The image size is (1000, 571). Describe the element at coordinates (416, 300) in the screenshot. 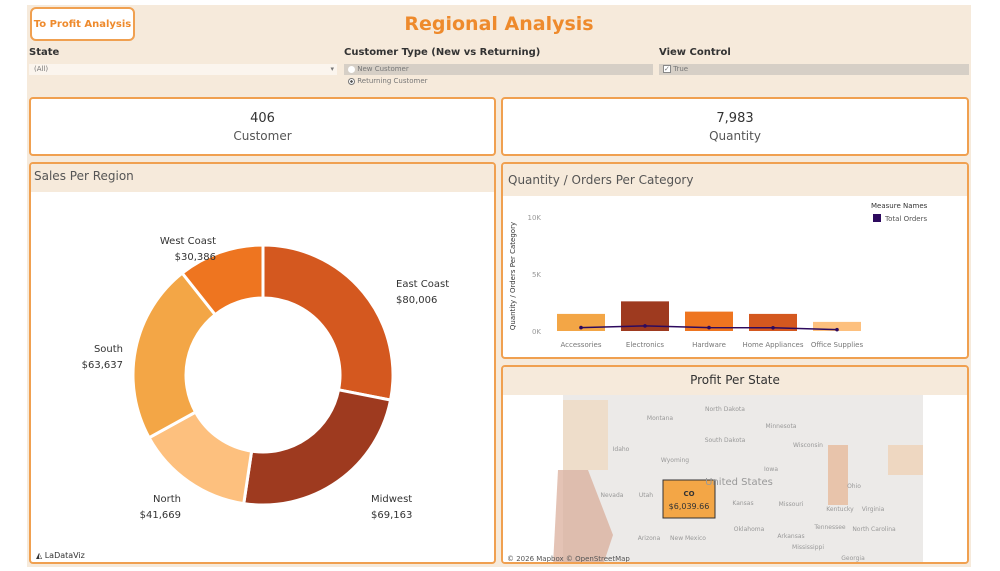

I see `slice-value-label: $80,006` at that location.